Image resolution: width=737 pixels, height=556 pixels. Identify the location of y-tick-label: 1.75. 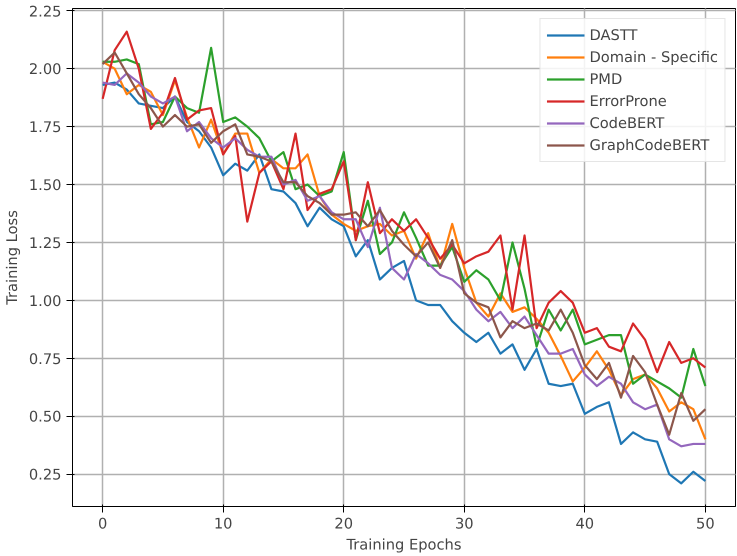
(45, 127).